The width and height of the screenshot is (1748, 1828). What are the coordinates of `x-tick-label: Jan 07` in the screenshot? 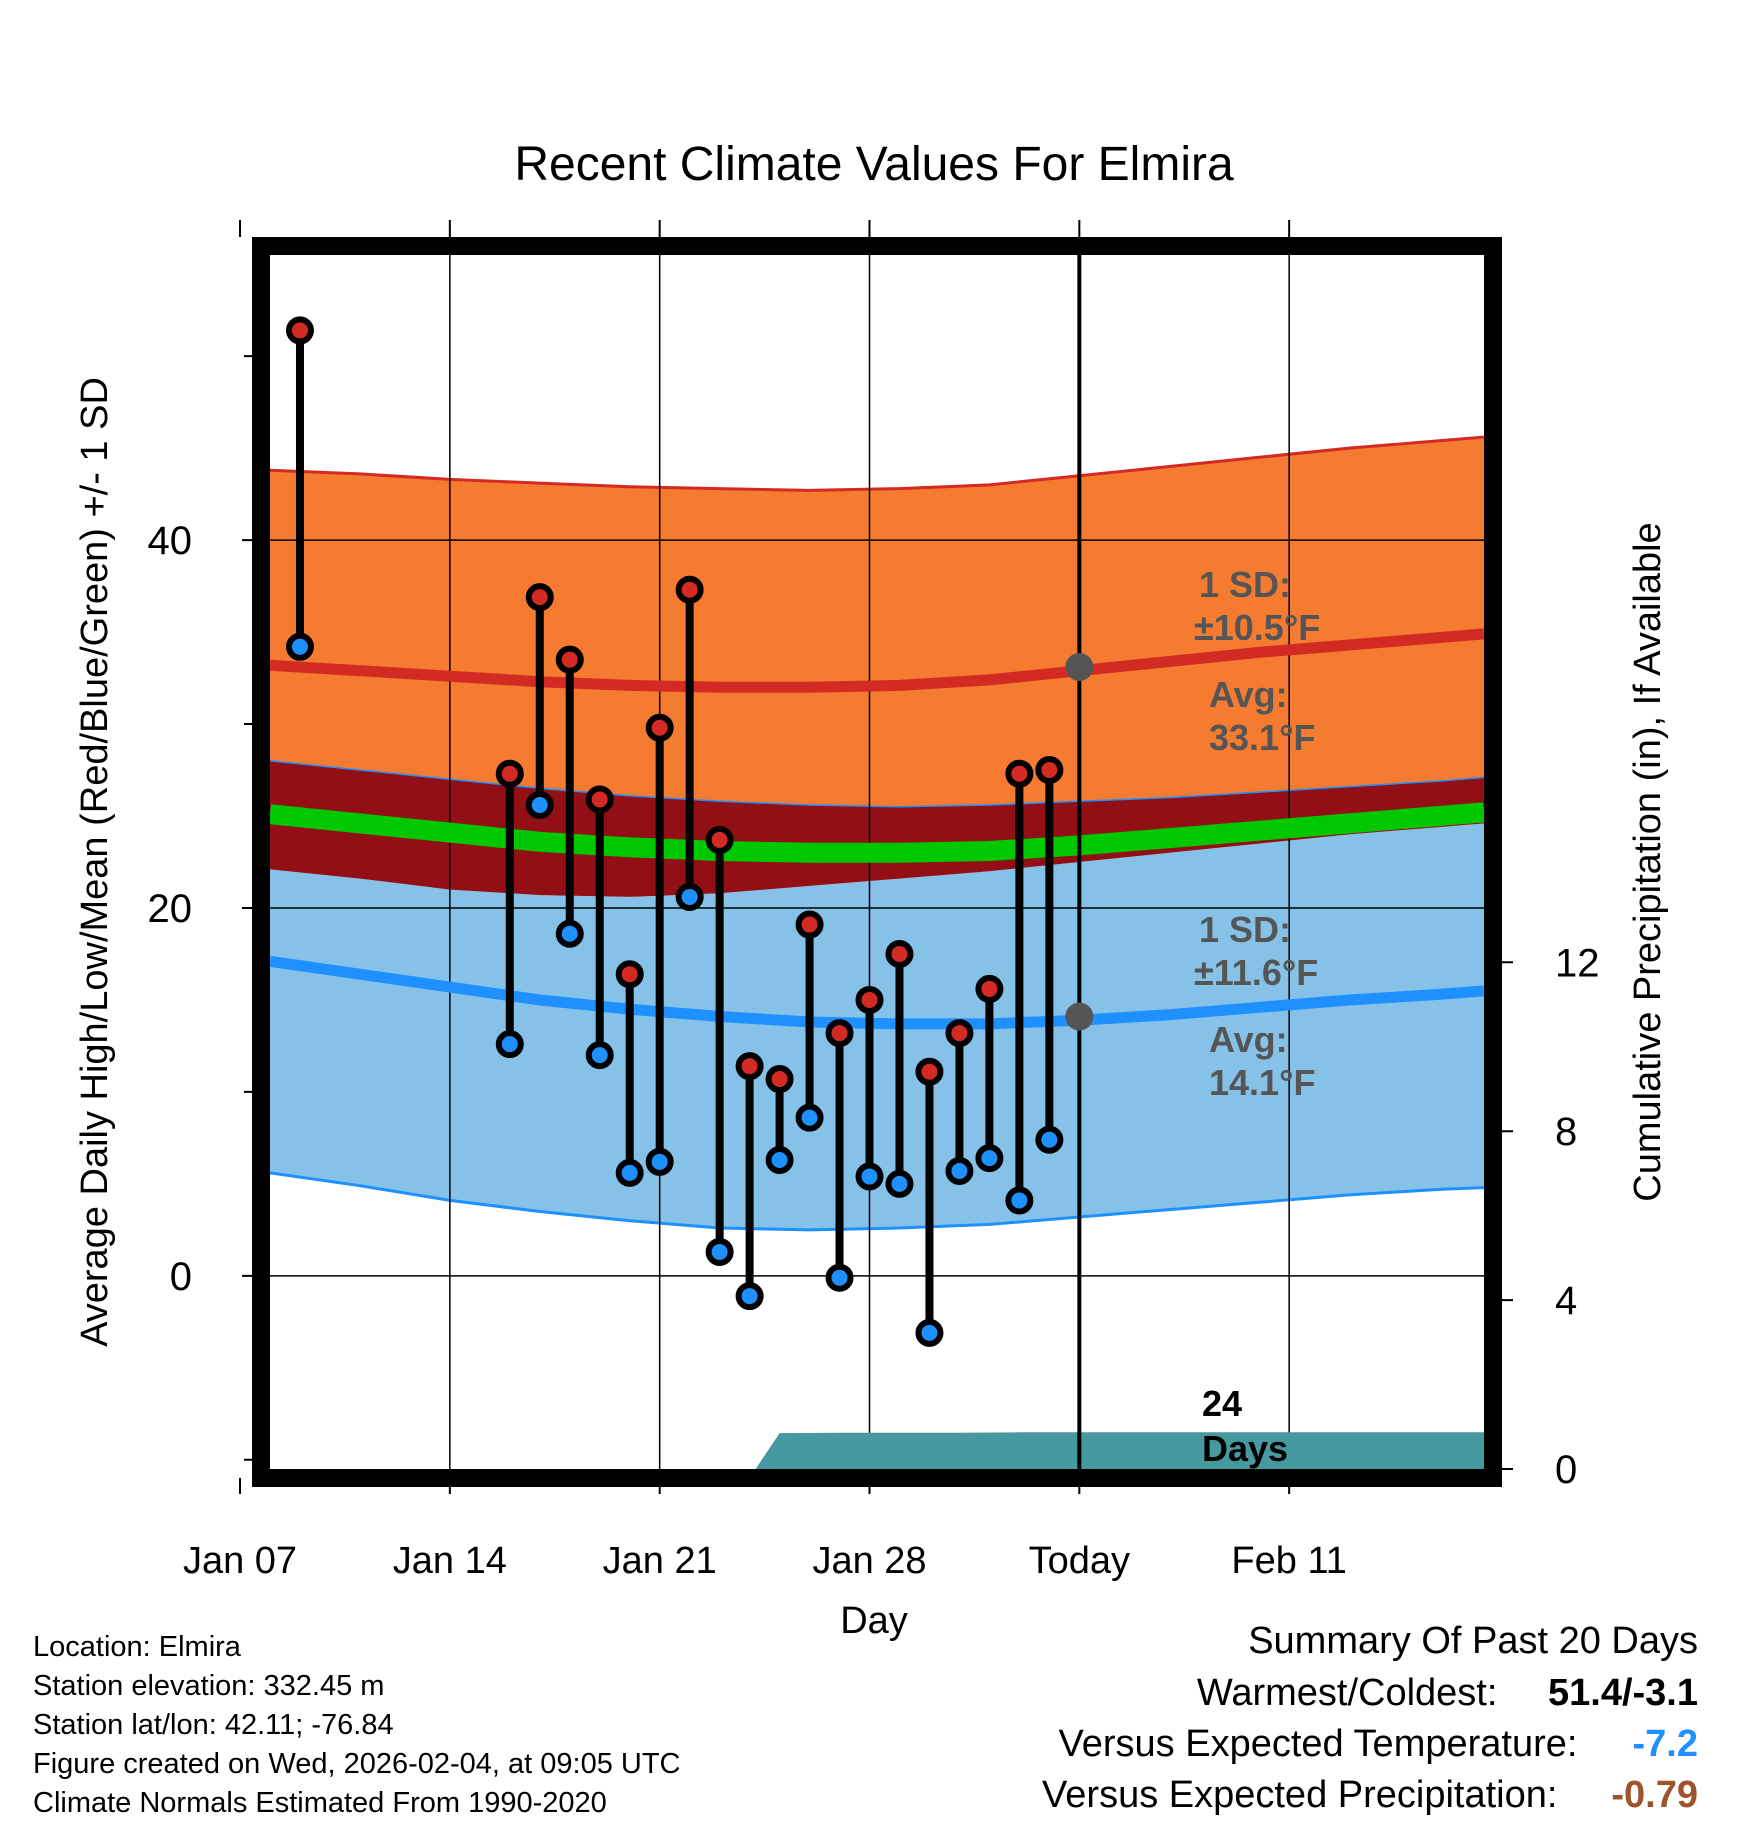 It's located at (240, 1561).